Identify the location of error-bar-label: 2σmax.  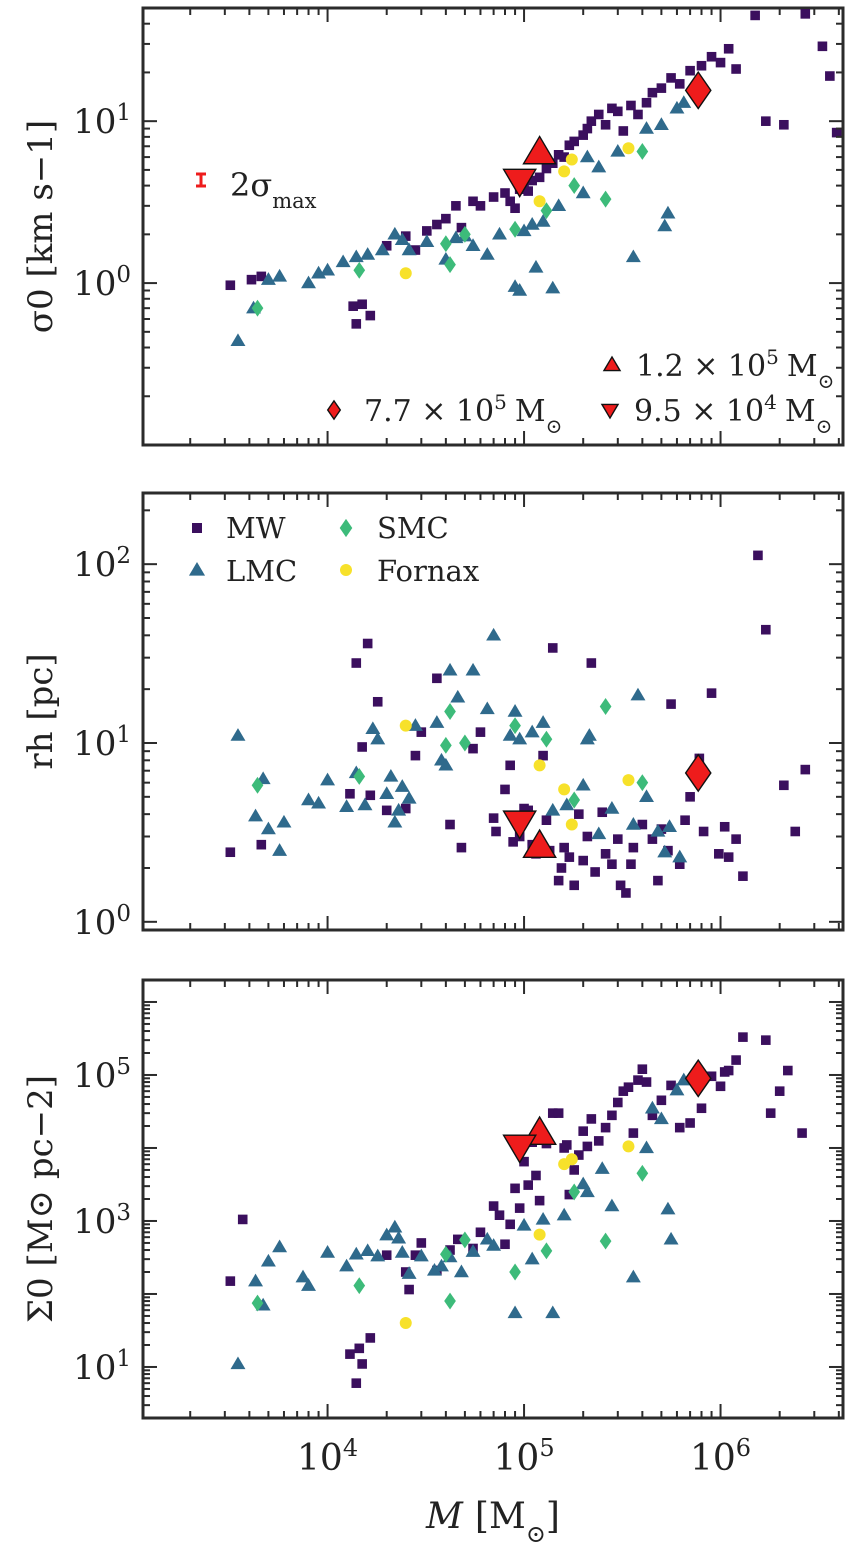
(273, 189).